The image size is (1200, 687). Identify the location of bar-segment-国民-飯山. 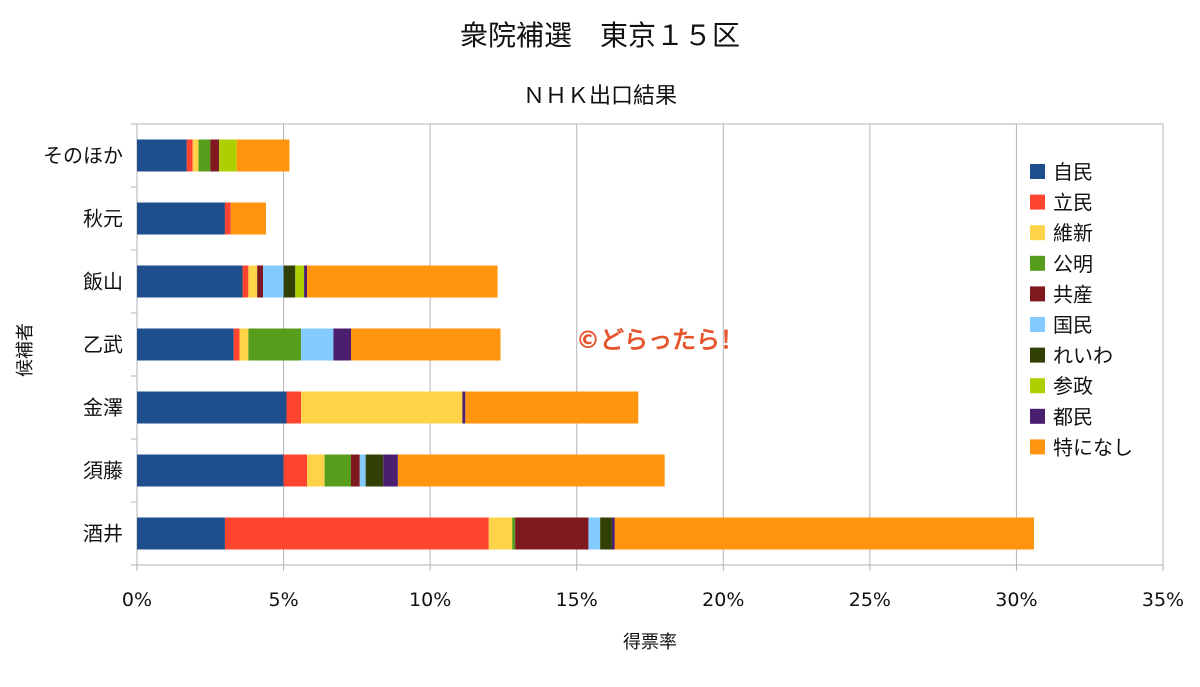
(273, 281).